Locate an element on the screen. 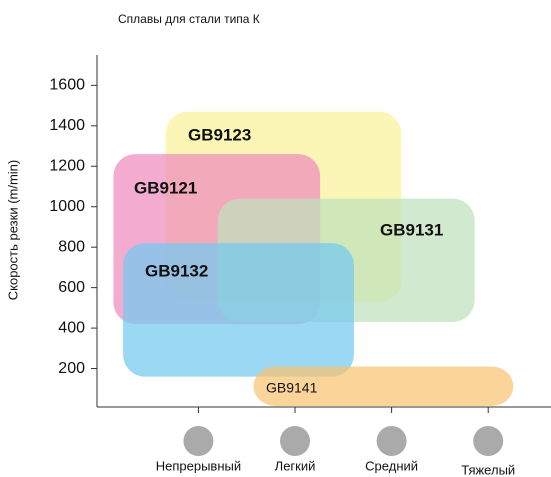 This screenshot has height=477, width=551. x-tick-label: Тяжелый is located at coordinates (488, 469).